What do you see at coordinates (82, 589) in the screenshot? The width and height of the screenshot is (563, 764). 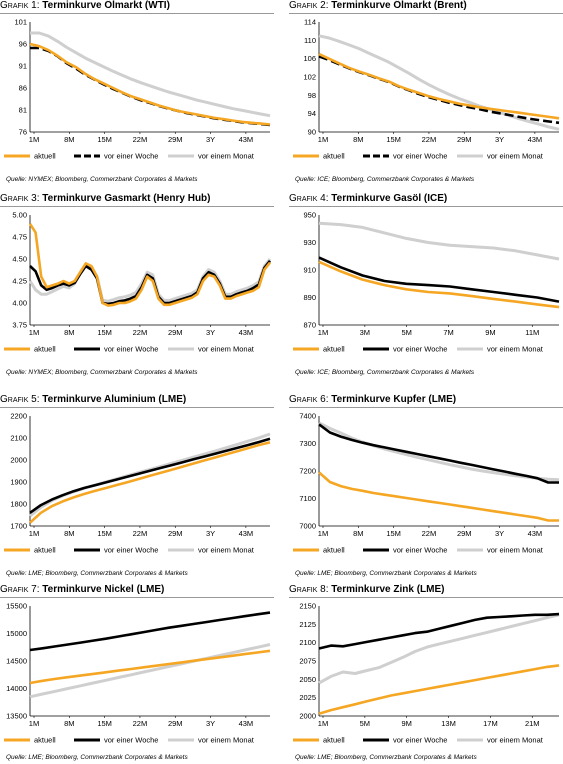 I see `chart-title: Grafik 7: Terminkurve Nickel (LME)` at bounding box center [82, 589].